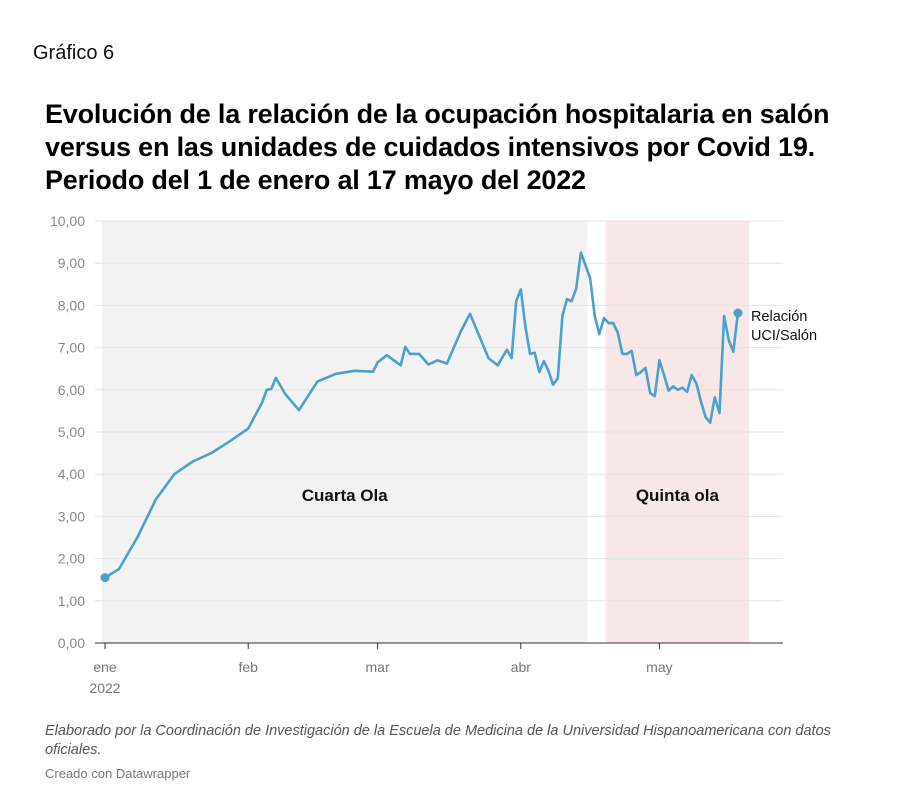 This screenshot has width=908, height=806. I want to click on x-tick-label: may, so click(659, 667).